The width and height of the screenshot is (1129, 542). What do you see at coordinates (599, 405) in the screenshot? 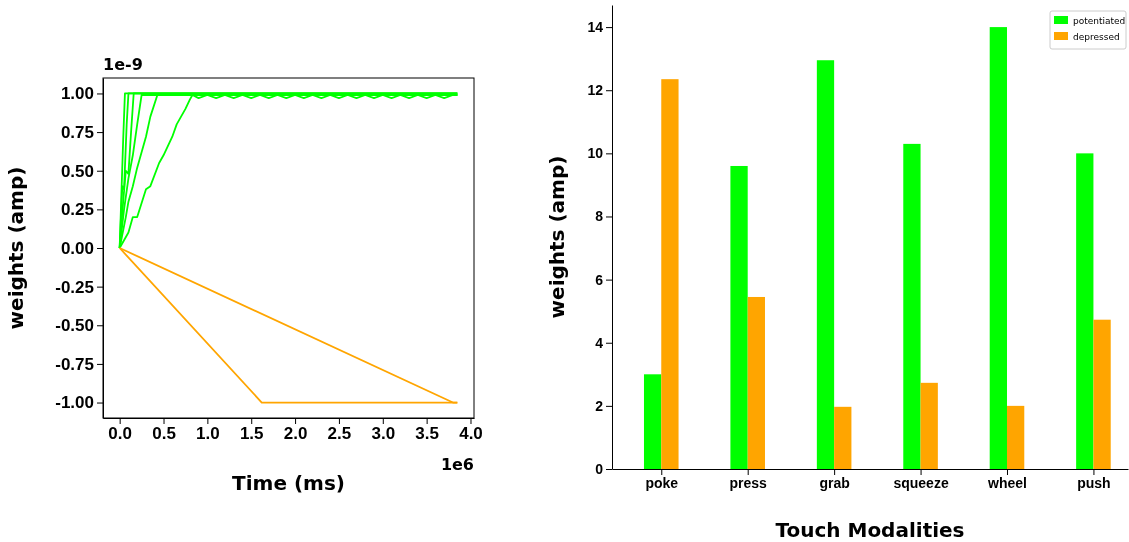
I see `y-tick-label: 2` at bounding box center [599, 405].